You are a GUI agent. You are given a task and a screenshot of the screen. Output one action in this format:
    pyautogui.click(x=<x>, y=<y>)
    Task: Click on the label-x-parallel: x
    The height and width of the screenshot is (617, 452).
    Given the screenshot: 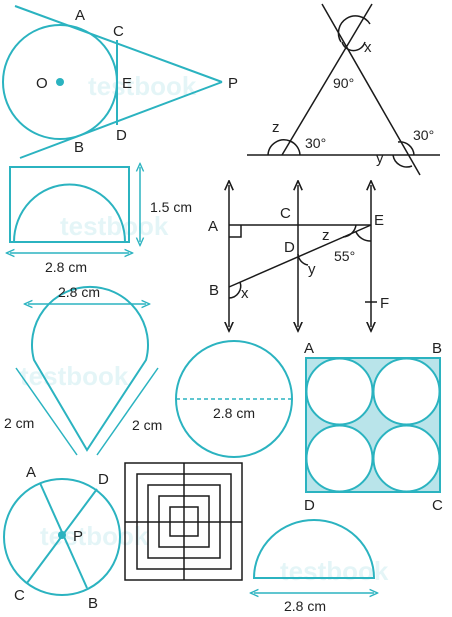 What is the action you would take?
    pyautogui.click(x=245, y=293)
    